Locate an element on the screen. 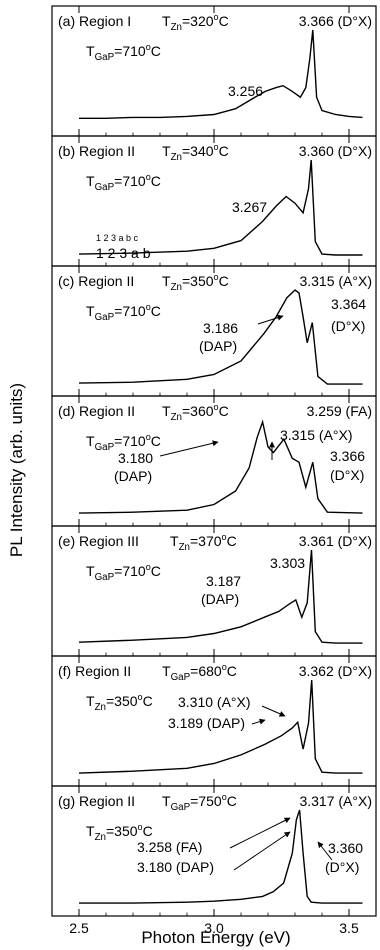 Image resolution: width=380 pixels, height=950 pixels. peak-annotation: 3.303 is located at coordinates (287, 563).